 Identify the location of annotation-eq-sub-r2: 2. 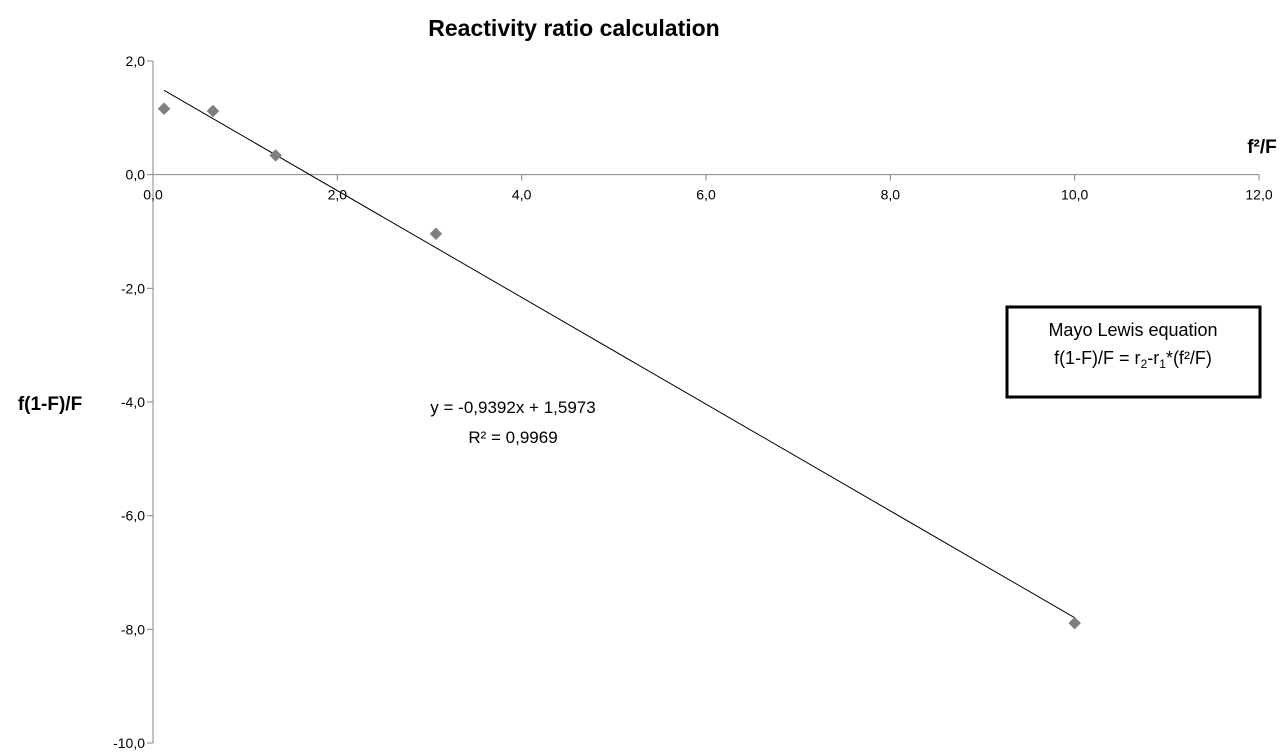
(1144, 364).